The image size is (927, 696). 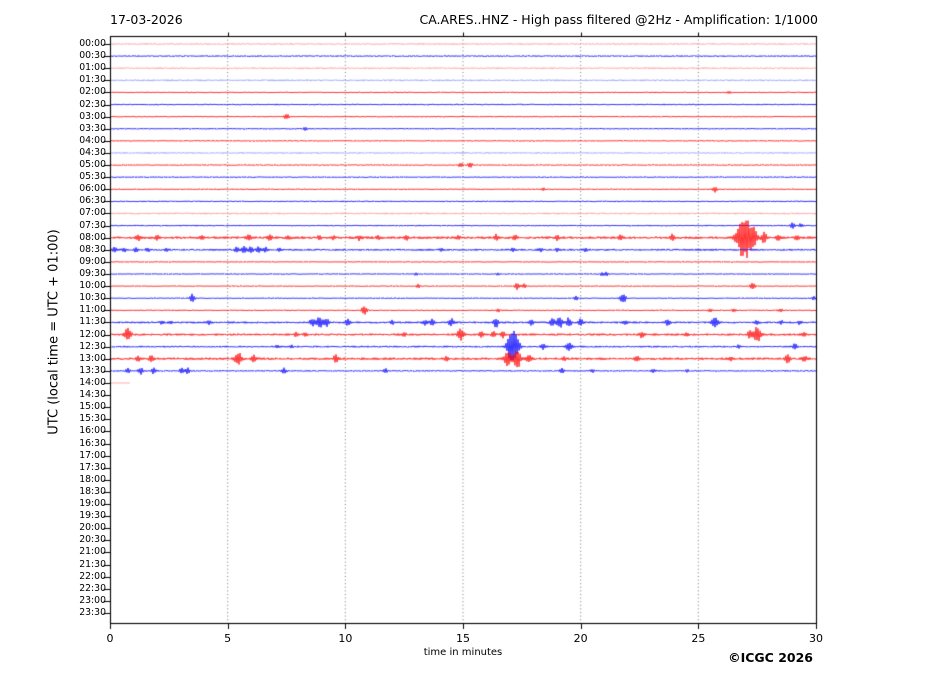 What do you see at coordinates (92, 443) in the screenshot?
I see `y-tick-label: 16:30` at bounding box center [92, 443].